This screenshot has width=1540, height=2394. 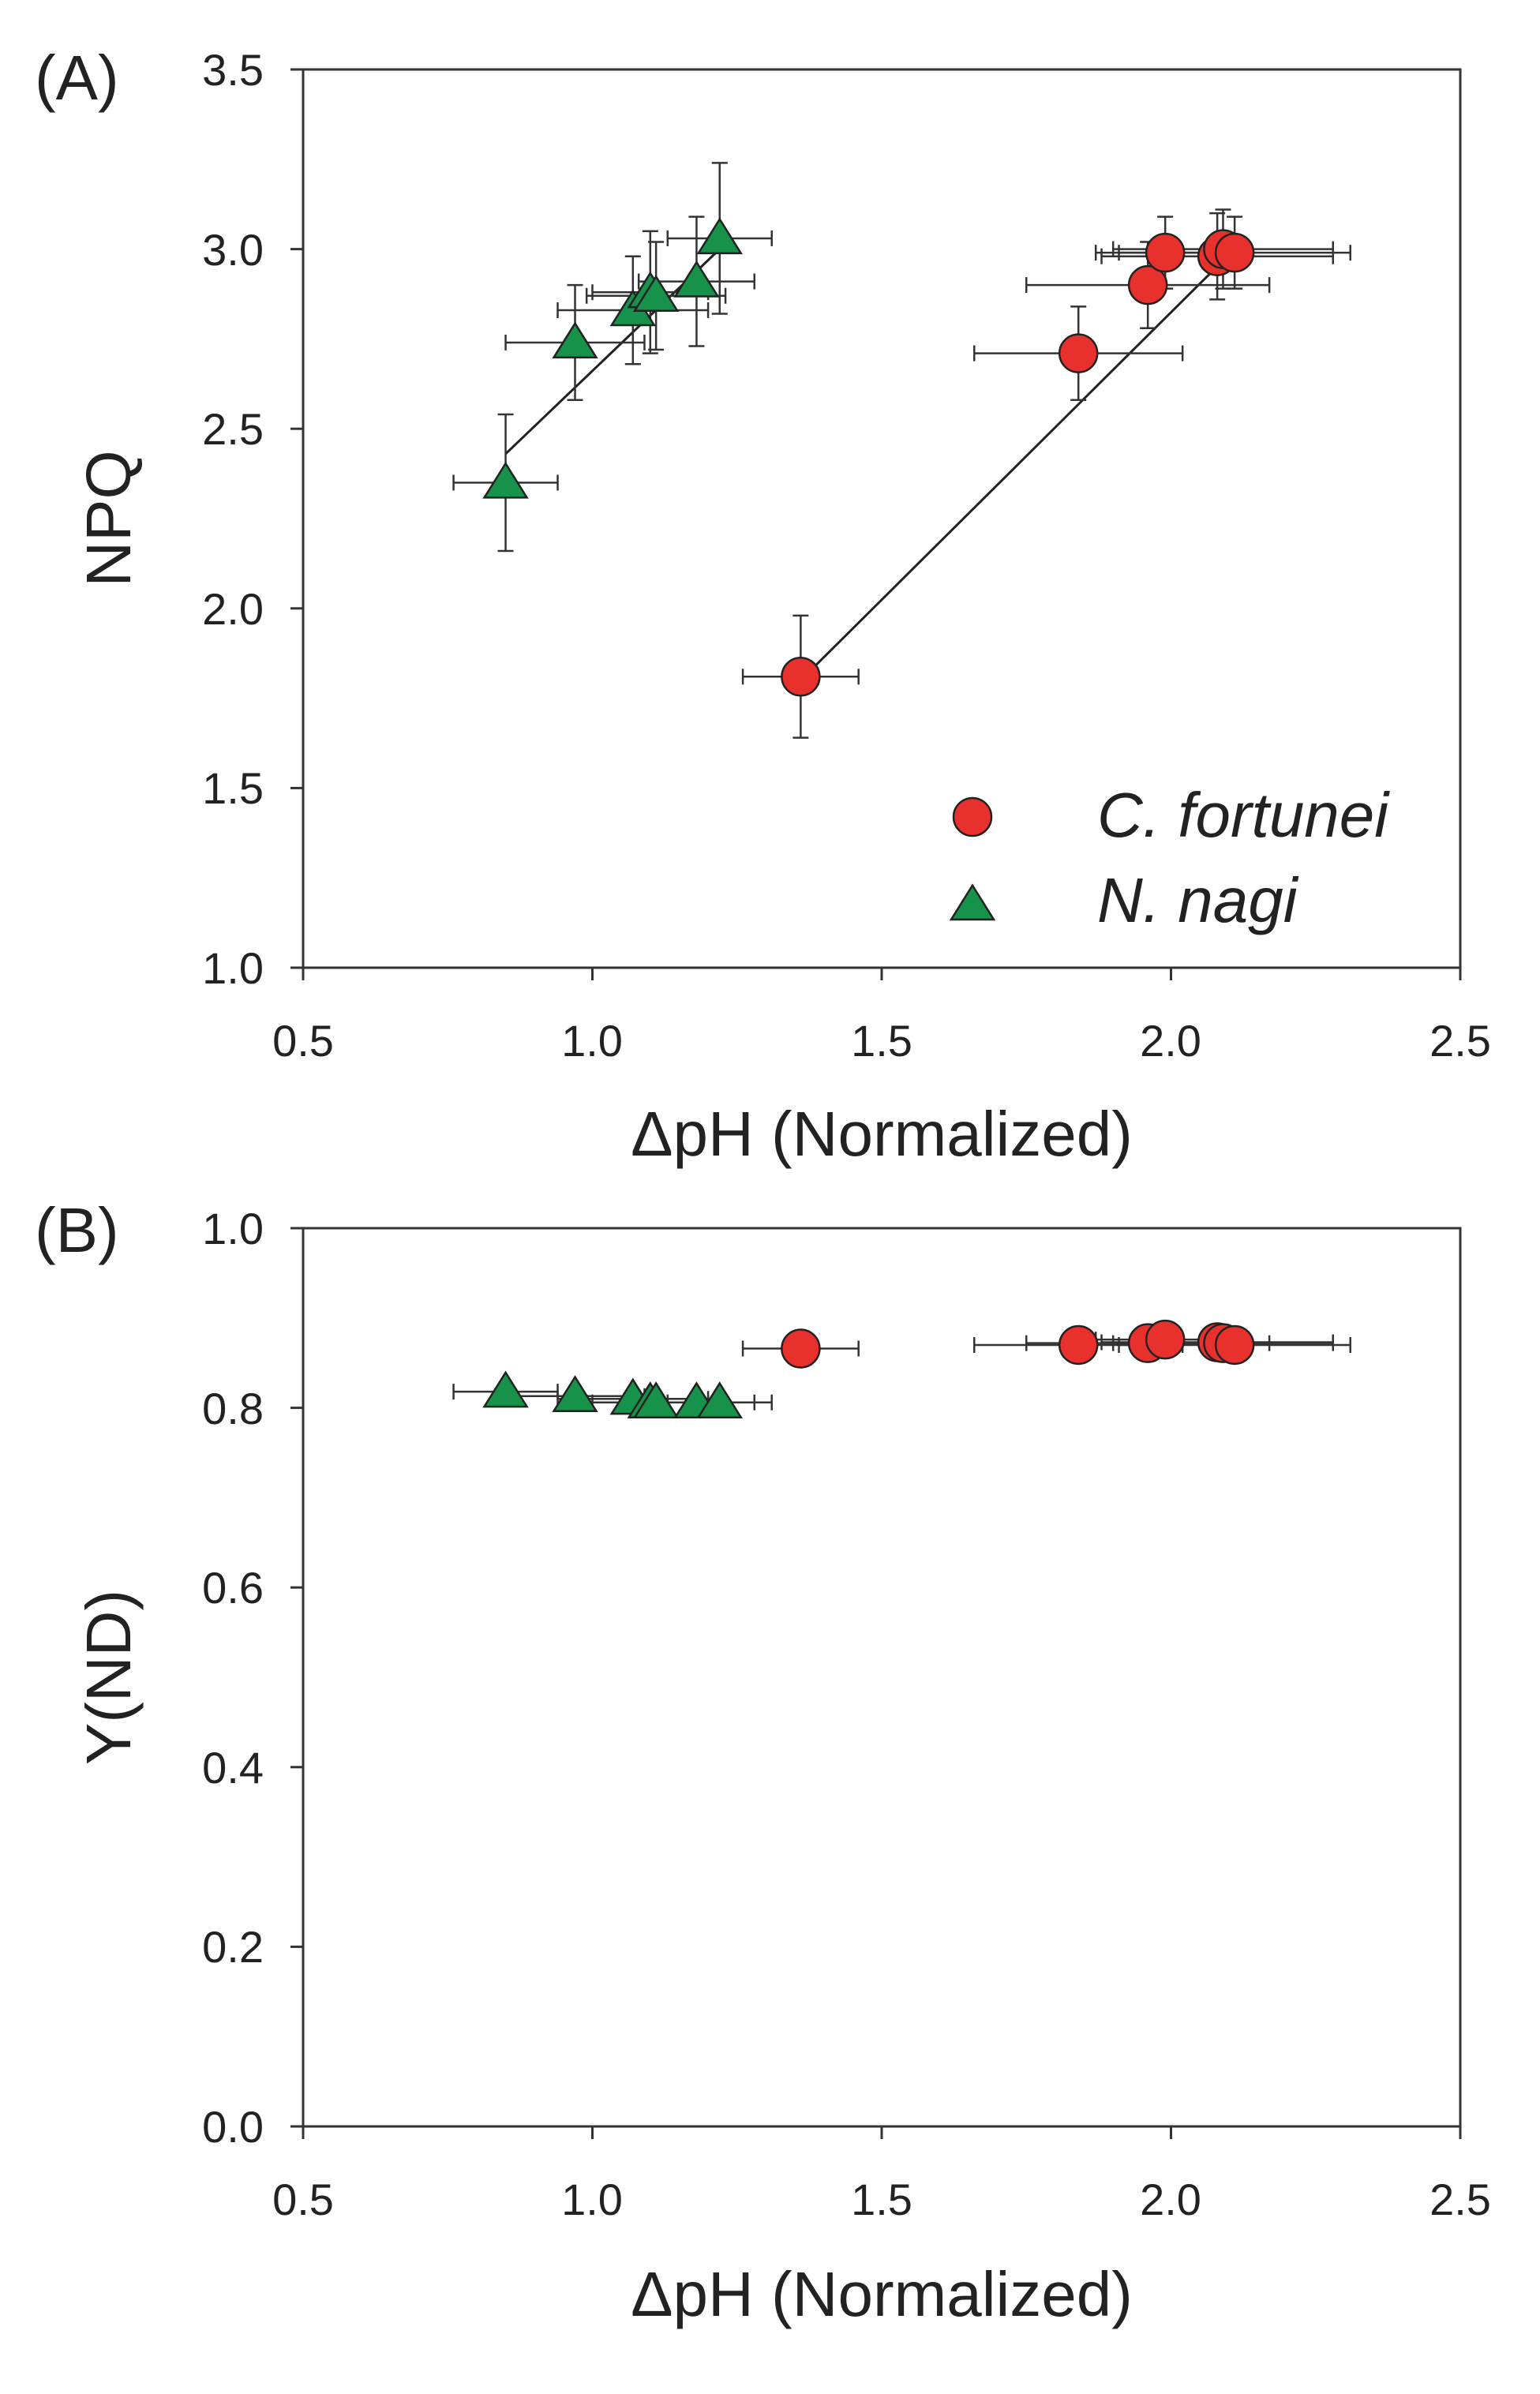 What do you see at coordinates (303, 1041) in the screenshot?
I see `panel-a-xtick-label: 0.5` at bounding box center [303, 1041].